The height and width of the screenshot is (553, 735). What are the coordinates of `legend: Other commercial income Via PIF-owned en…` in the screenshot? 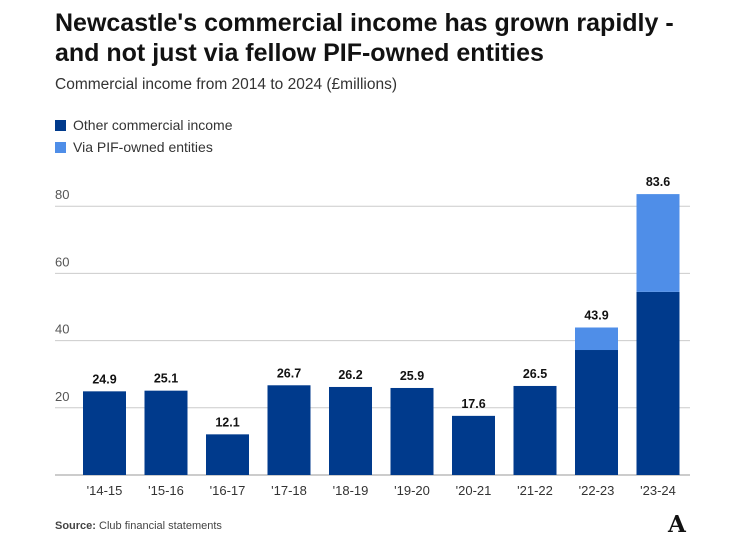 It's located at (144, 136).